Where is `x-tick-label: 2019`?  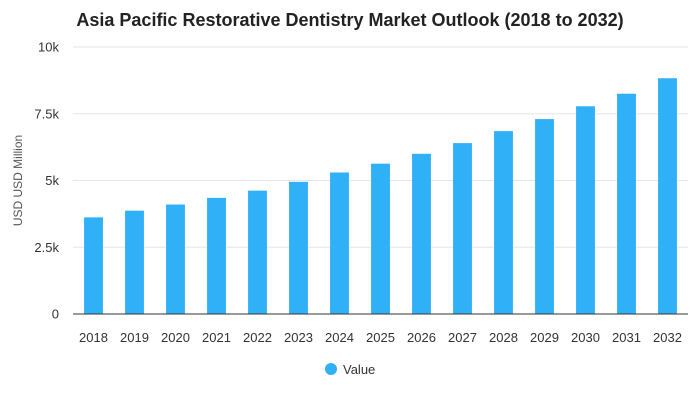
x-tick-label: 2019 is located at coordinates (134, 337).